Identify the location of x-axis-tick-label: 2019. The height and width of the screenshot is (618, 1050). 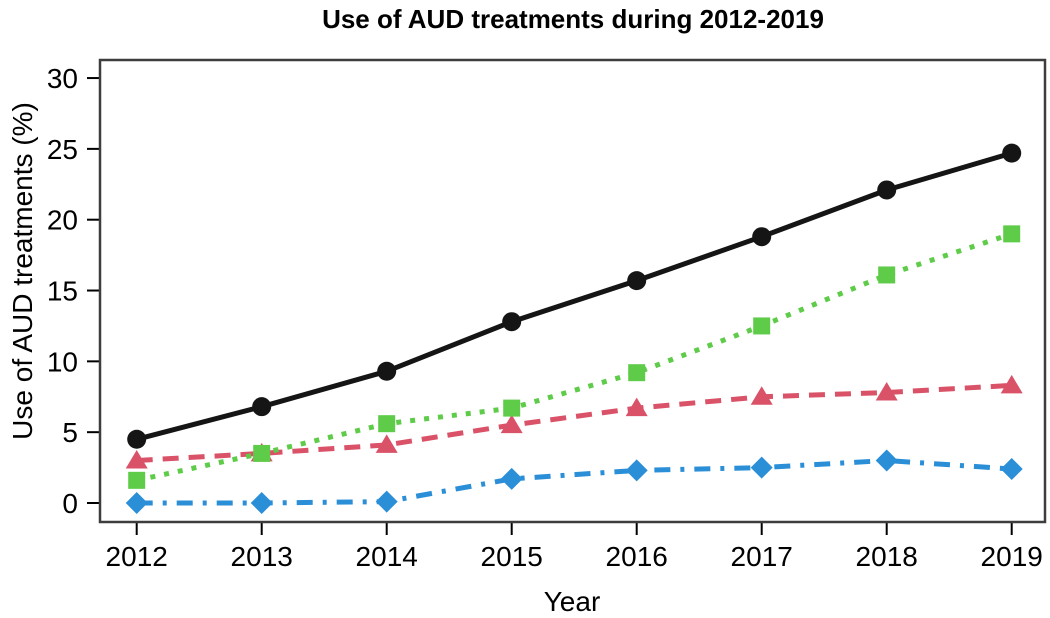
(1012, 556).